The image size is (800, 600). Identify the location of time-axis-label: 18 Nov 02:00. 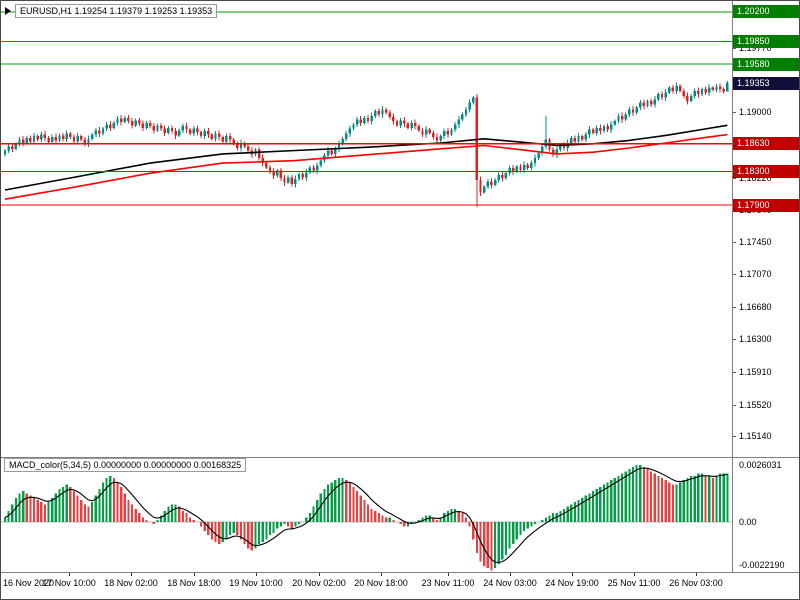
(131, 583).